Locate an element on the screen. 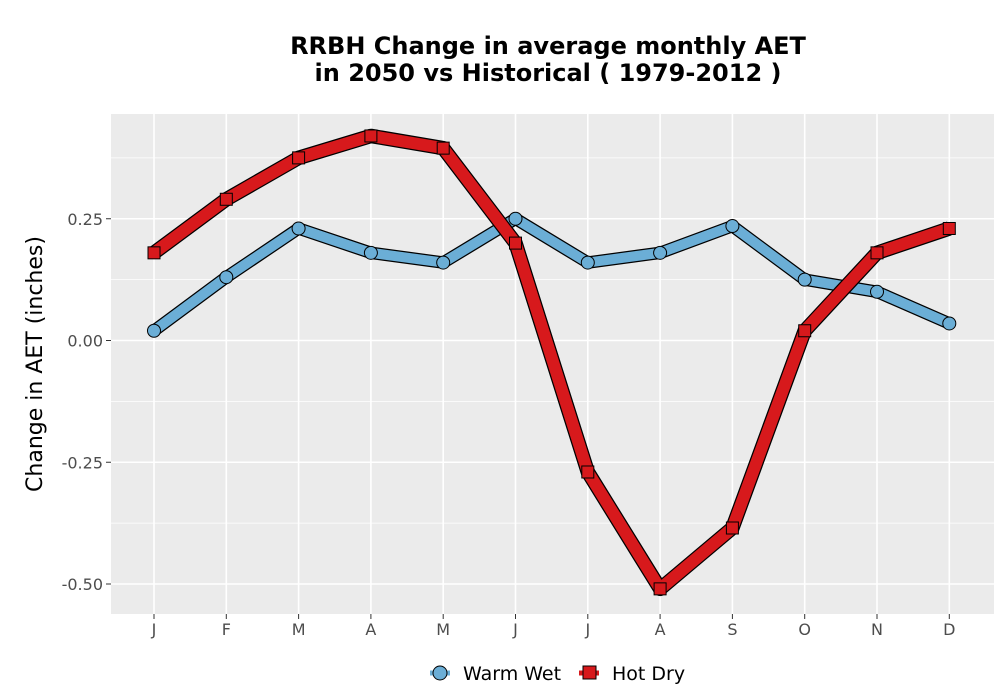 The width and height of the screenshot is (1000, 700). legend-item-warm-wet: Warm Wet is located at coordinates (494, 673).